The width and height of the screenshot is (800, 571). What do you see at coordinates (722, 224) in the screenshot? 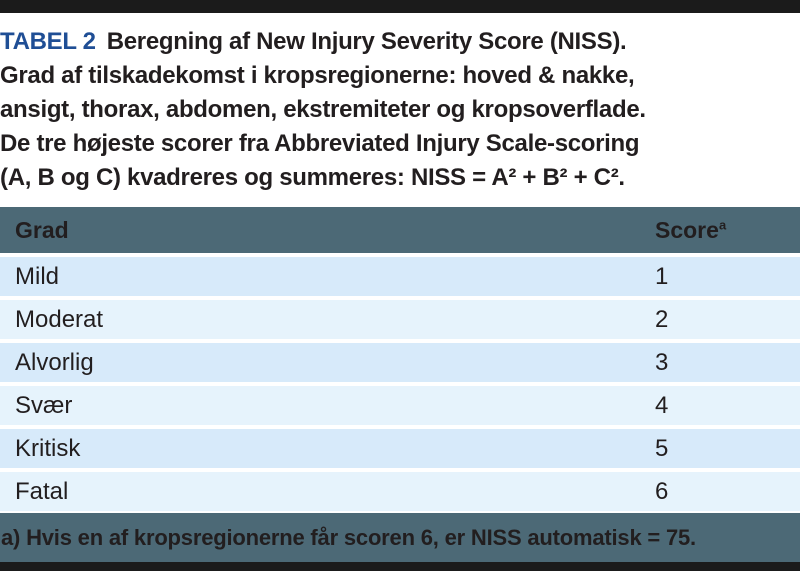
I see `score-footnote-marker: a` at bounding box center [722, 224].